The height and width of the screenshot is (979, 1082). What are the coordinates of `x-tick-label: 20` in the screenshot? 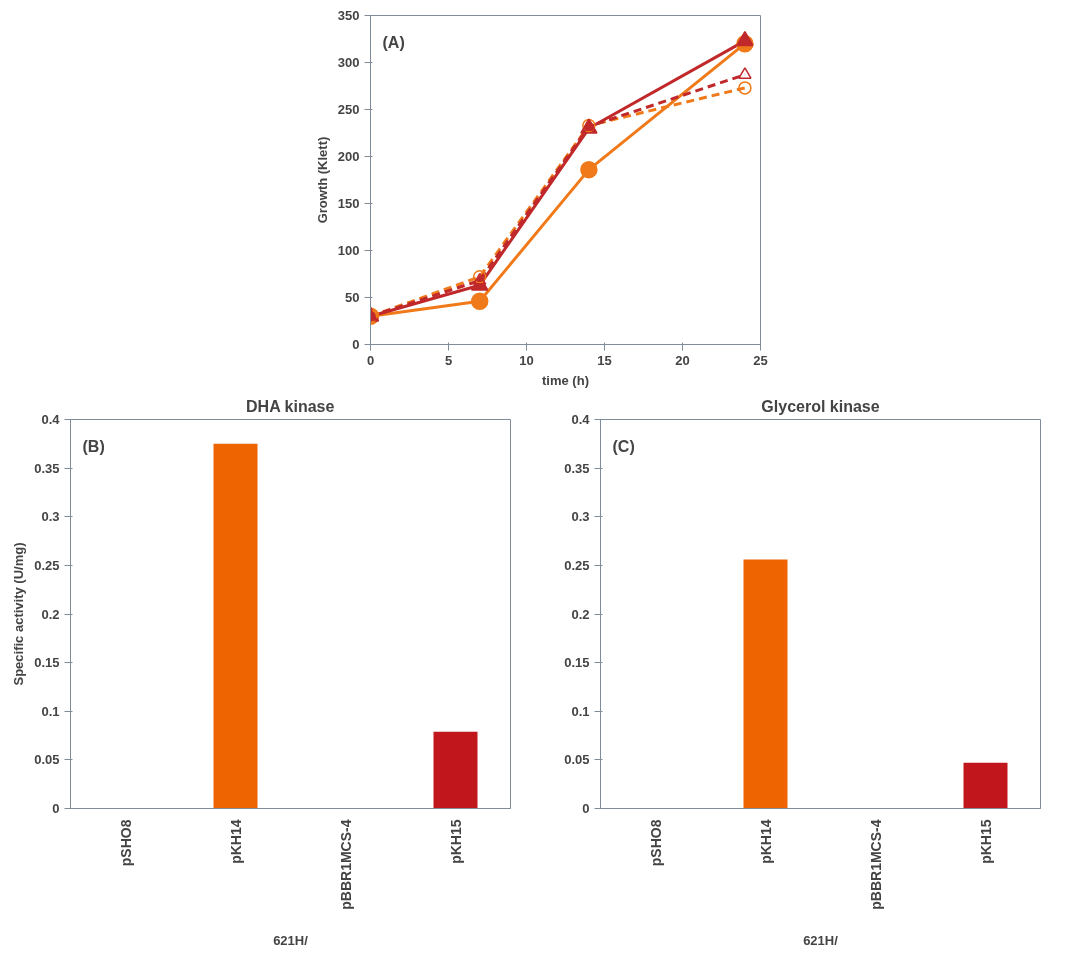 It's located at (682, 360).